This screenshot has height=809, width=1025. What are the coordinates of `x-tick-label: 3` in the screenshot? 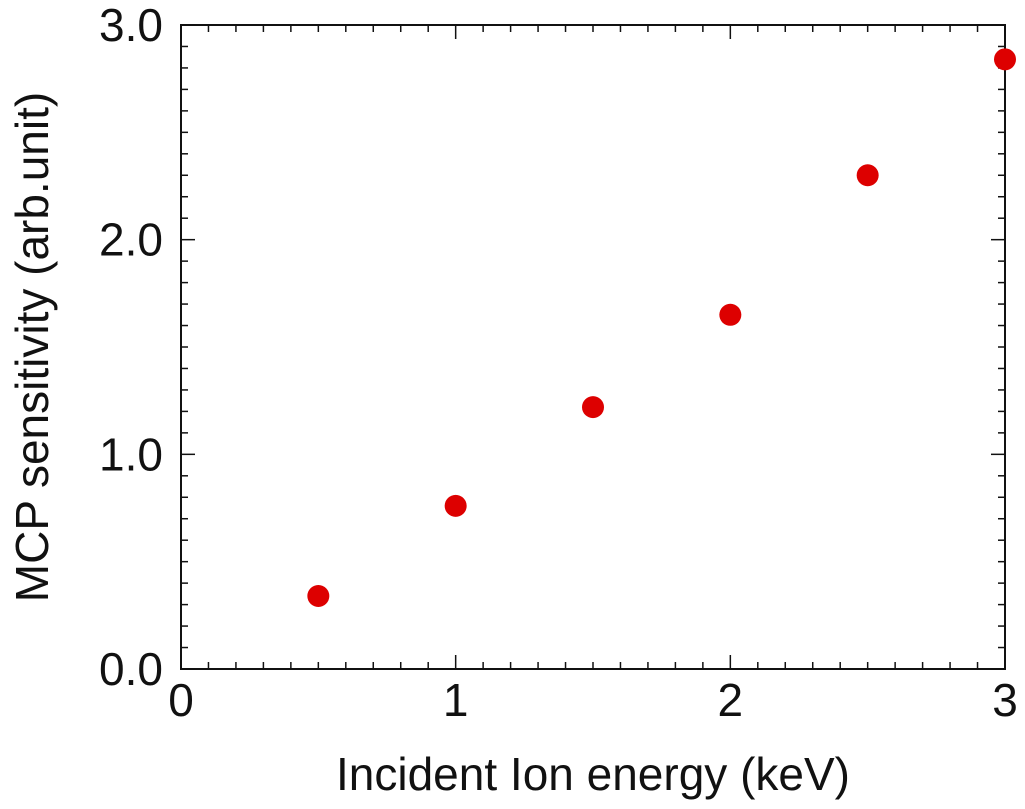 It's located at (1005, 700).